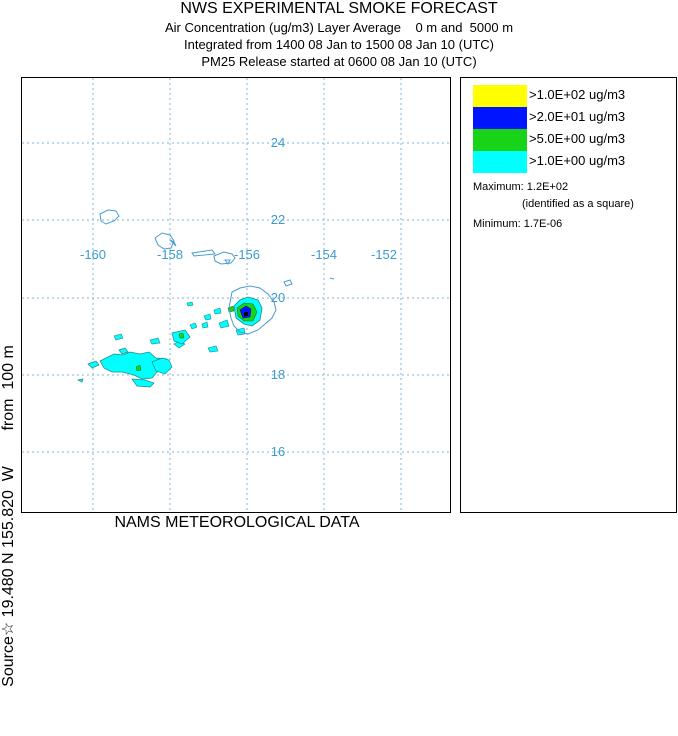 The height and width of the screenshot is (736, 678). I want to click on lon-label-154: -154, so click(324, 254).